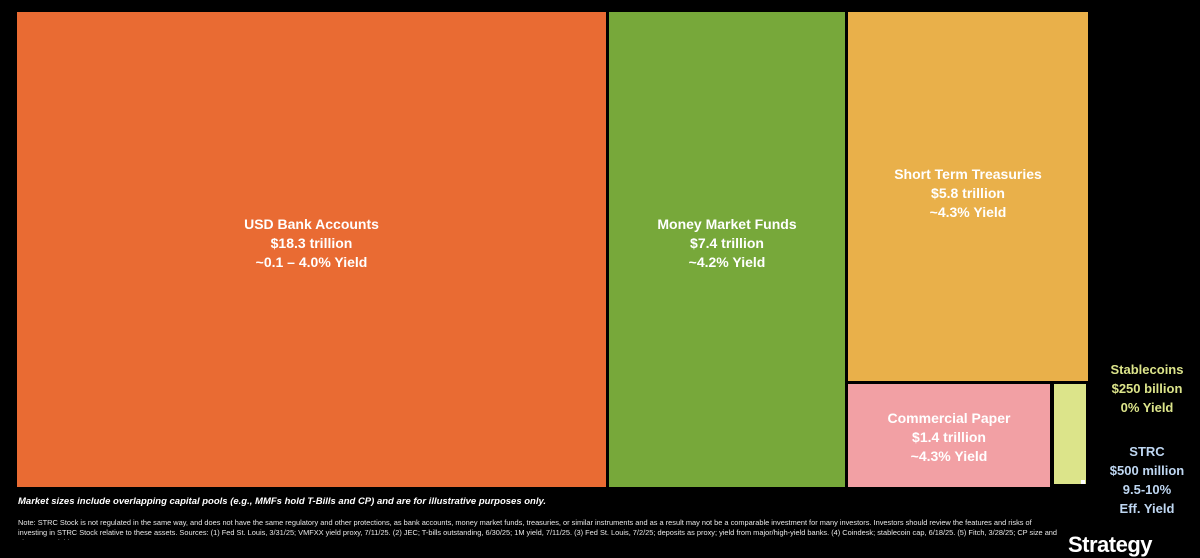  I want to click on tile-money-market-funds-yield: ~4.2% Yield, so click(727, 262).